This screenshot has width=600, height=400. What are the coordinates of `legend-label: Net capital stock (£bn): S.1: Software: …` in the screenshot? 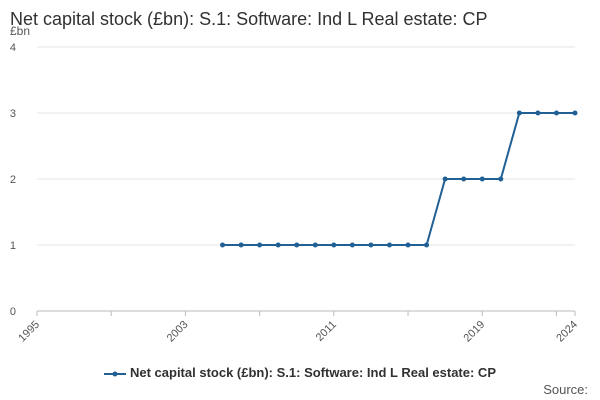 It's located at (312, 372).